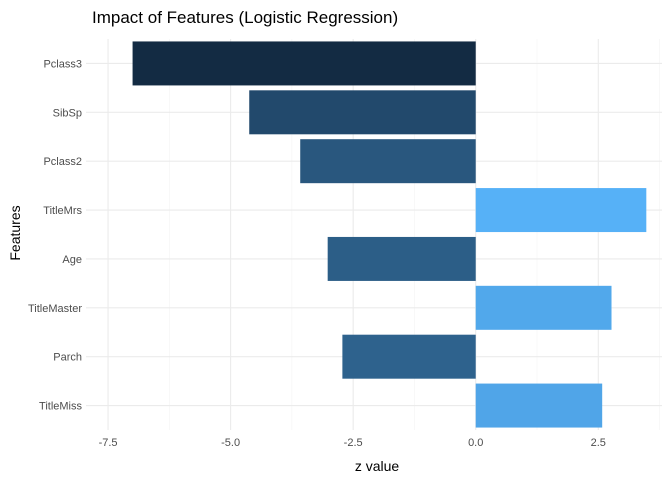 This screenshot has width=672, height=480. Describe the element at coordinates (62, 64) in the screenshot. I see `y-tick-label: Pclass3` at that location.